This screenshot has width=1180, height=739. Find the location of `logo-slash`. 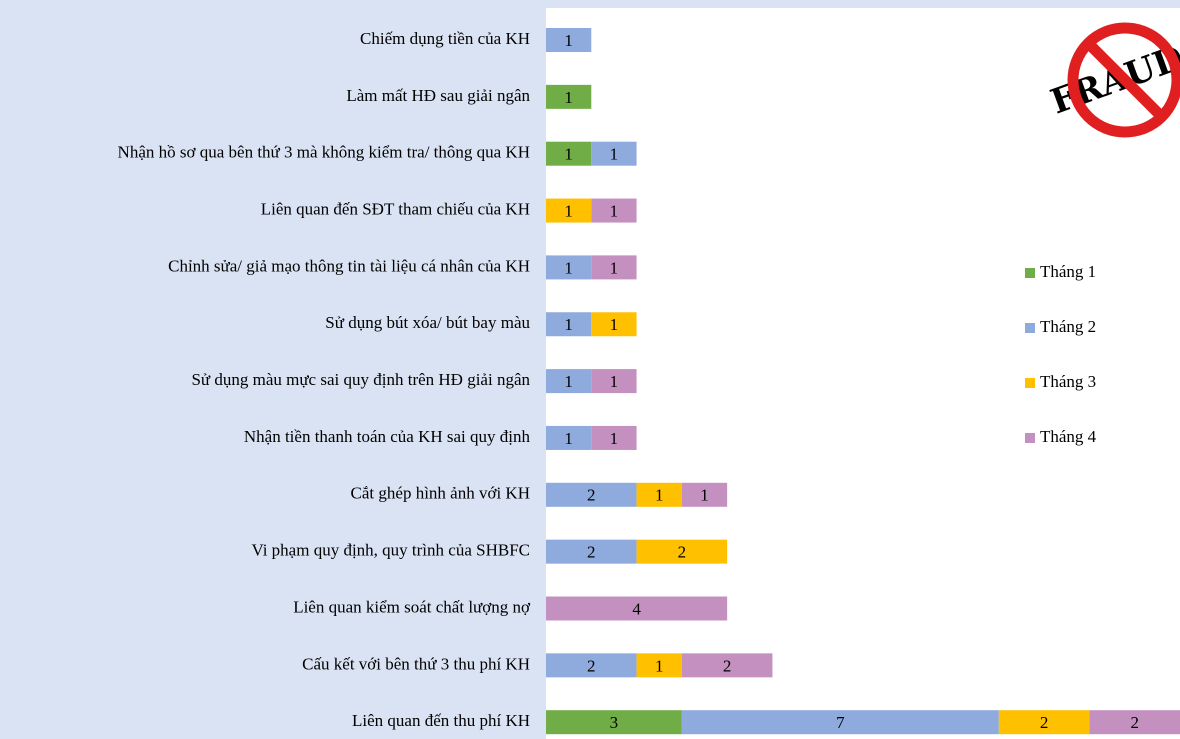

logo-slash is located at coordinates (1125, 80).